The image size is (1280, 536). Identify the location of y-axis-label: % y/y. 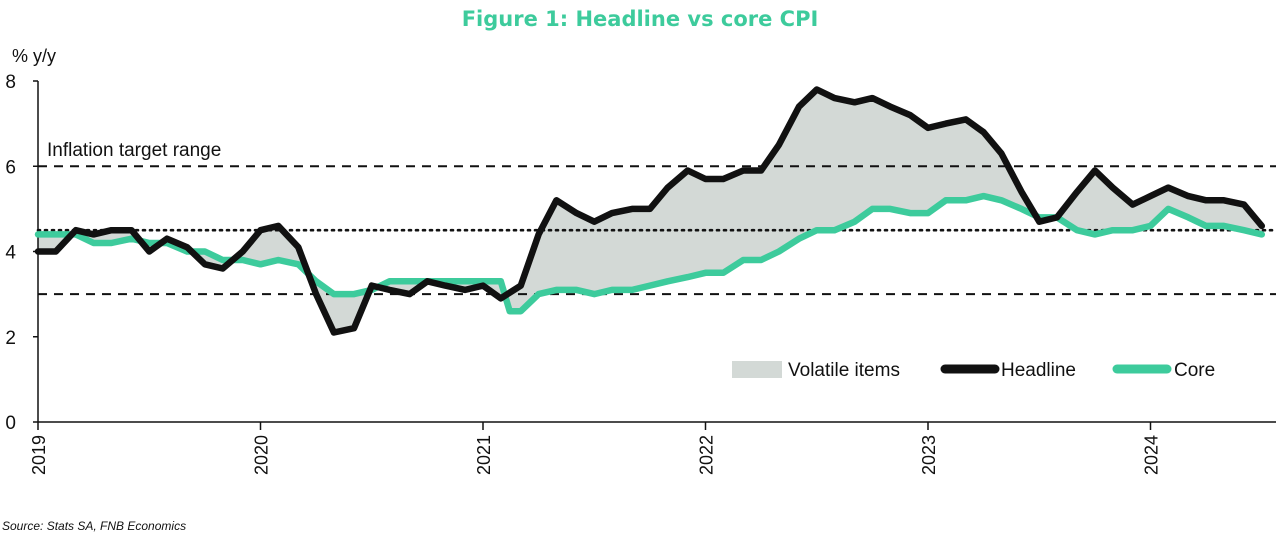
(34, 56).